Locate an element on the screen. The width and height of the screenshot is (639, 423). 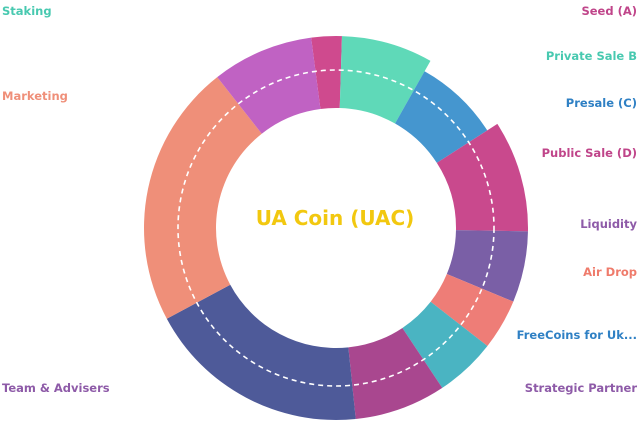
donut-slice-team-advisers is located at coordinates (261, 352).